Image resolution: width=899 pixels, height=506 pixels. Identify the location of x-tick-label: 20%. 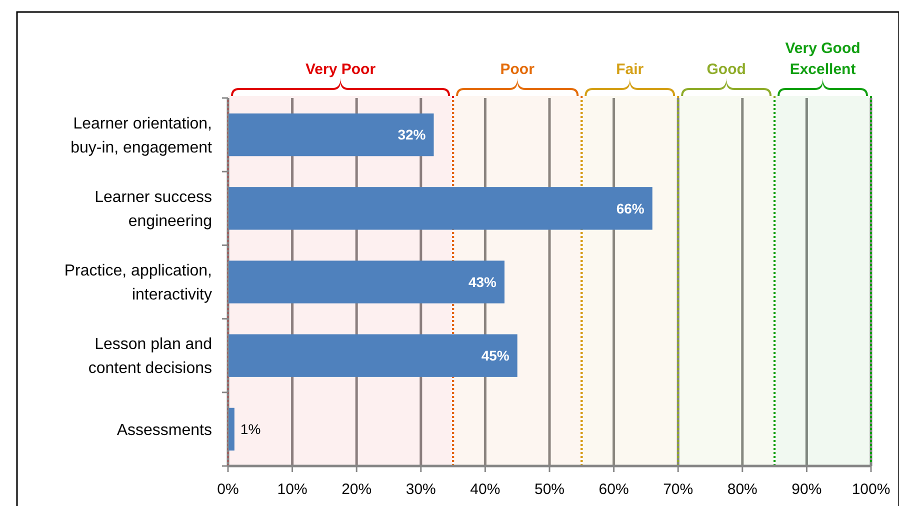
(357, 489).